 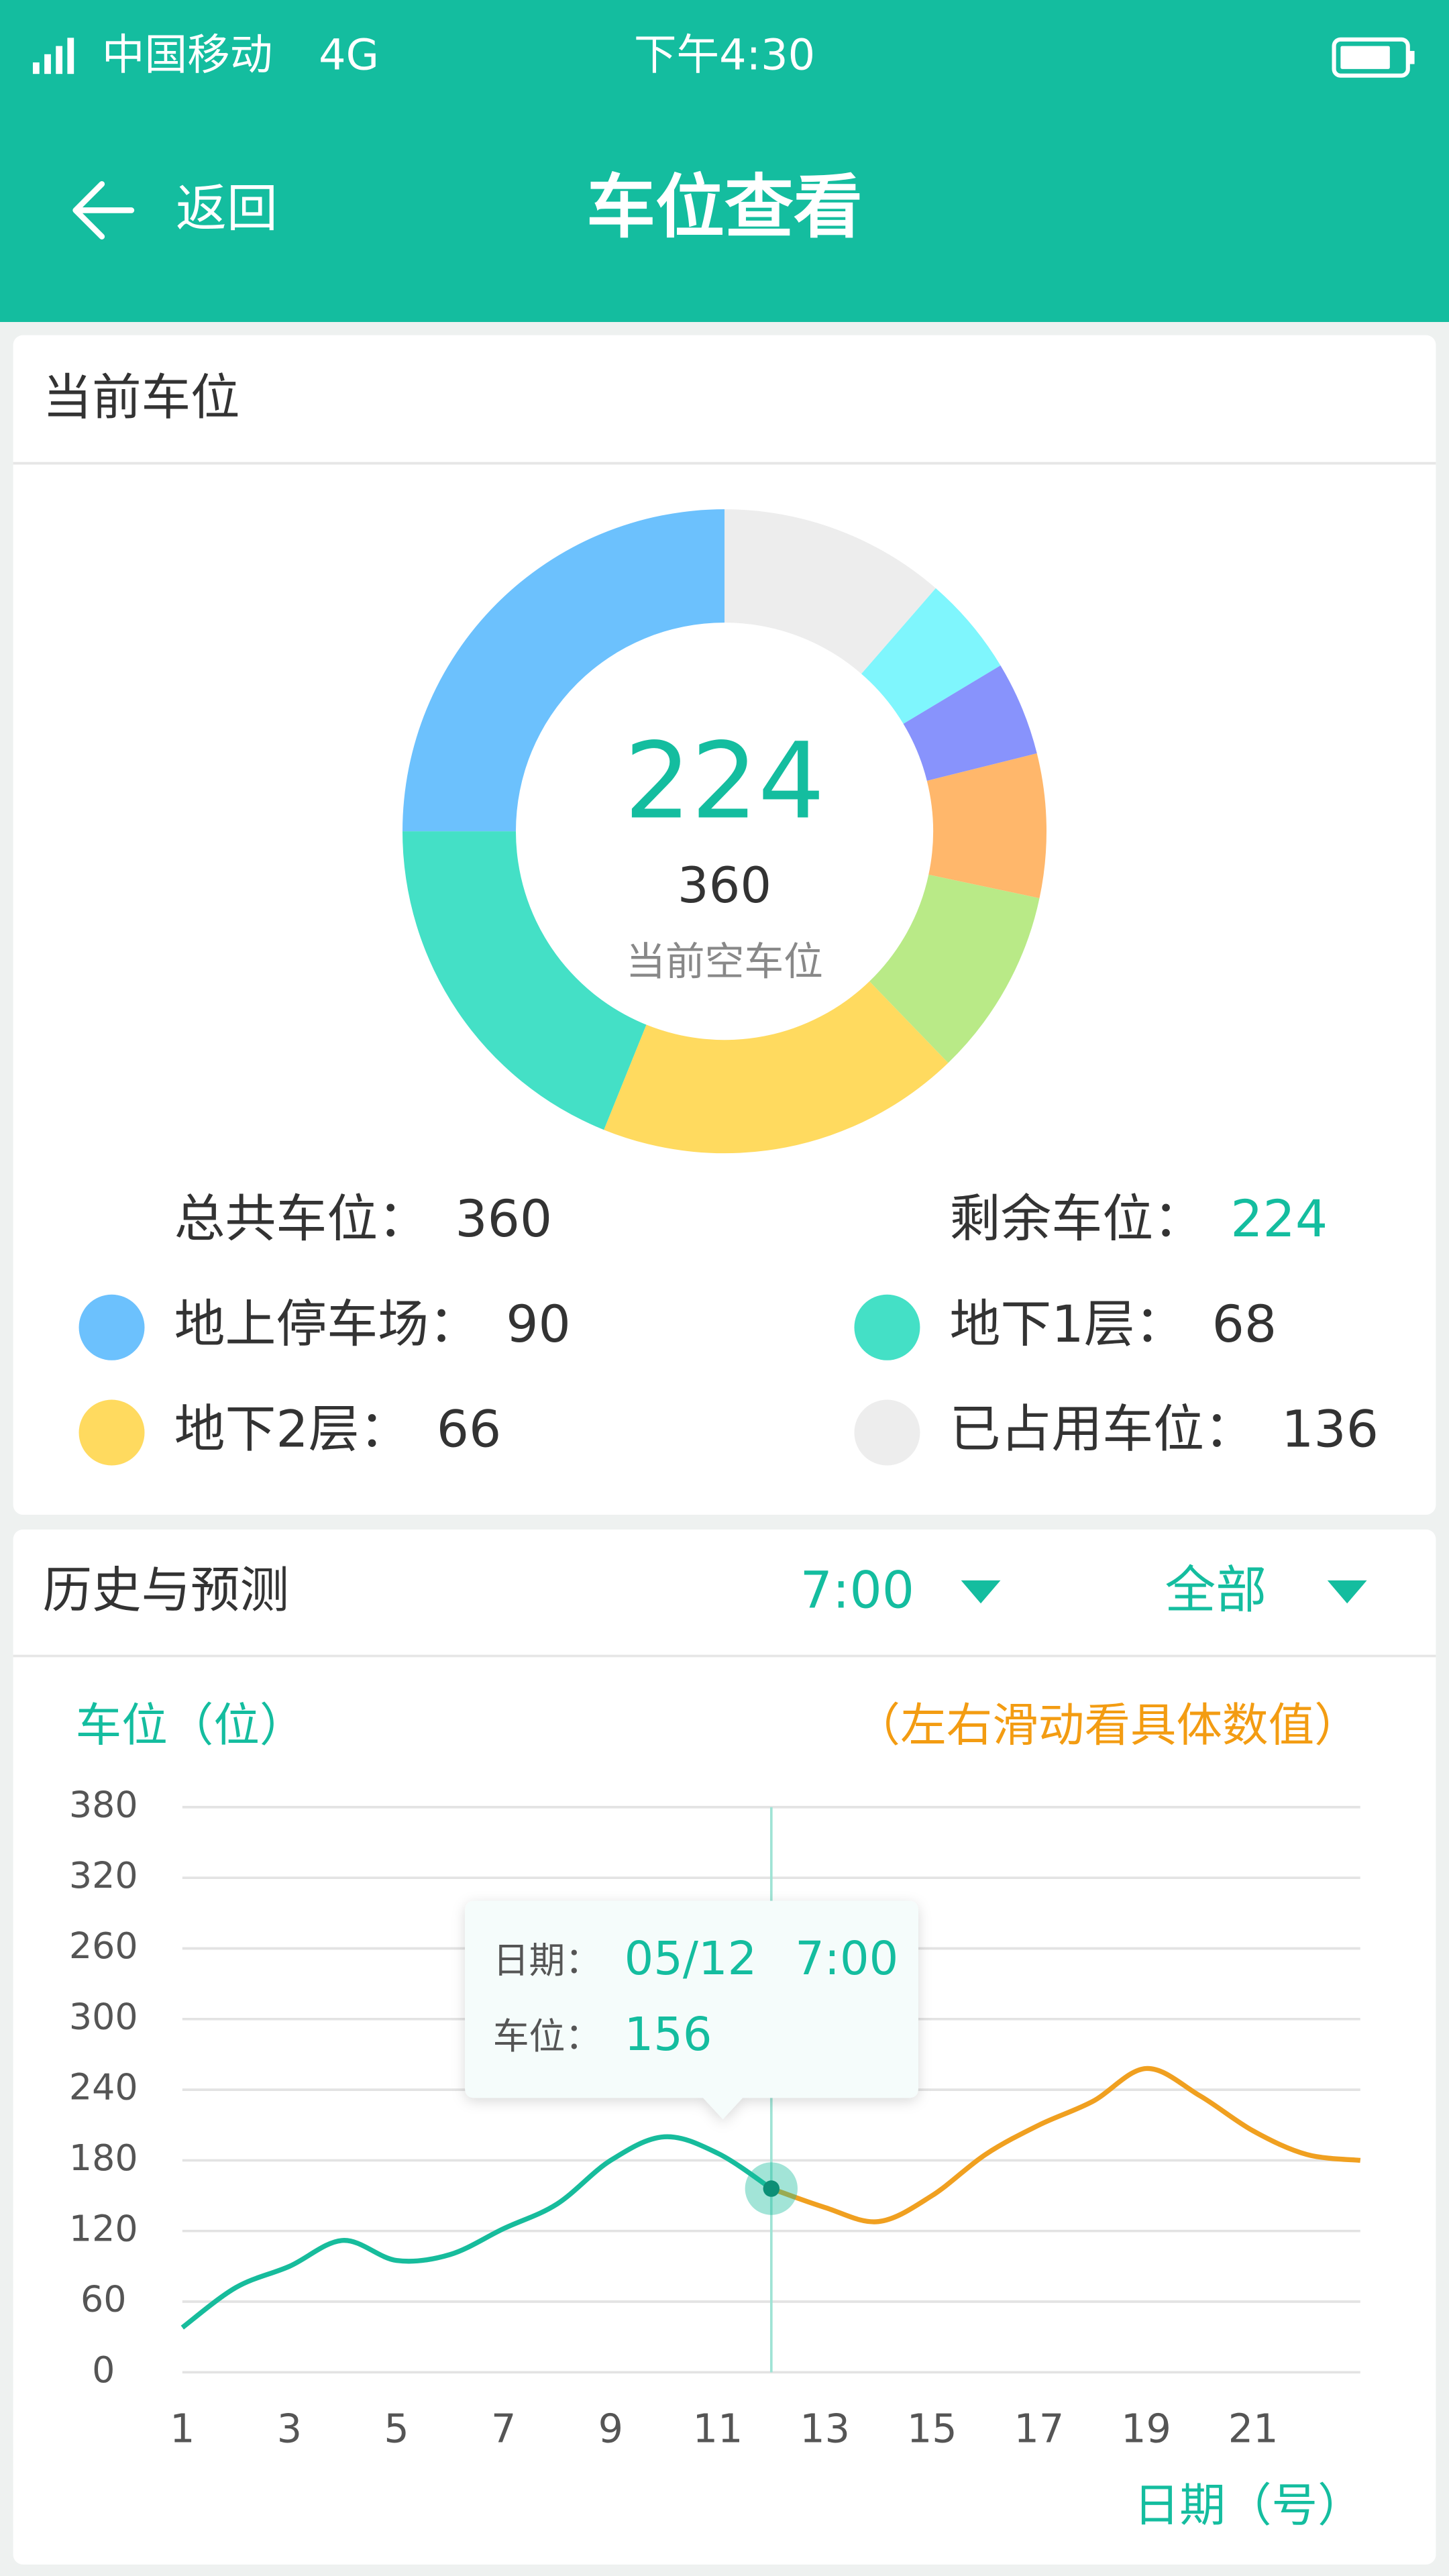 I want to click on center-value: 224, so click(x=724, y=781).